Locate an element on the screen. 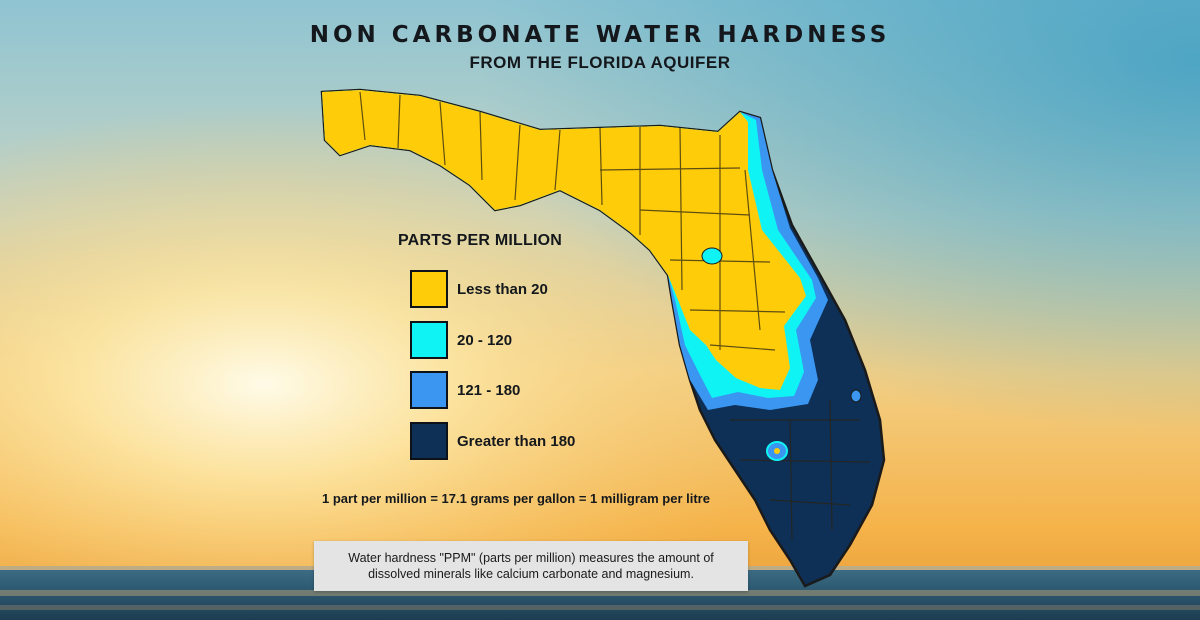 The image size is (1200, 620). legend-item-greater-than-180: Greater than 180 is located at coordinates (492, 441).